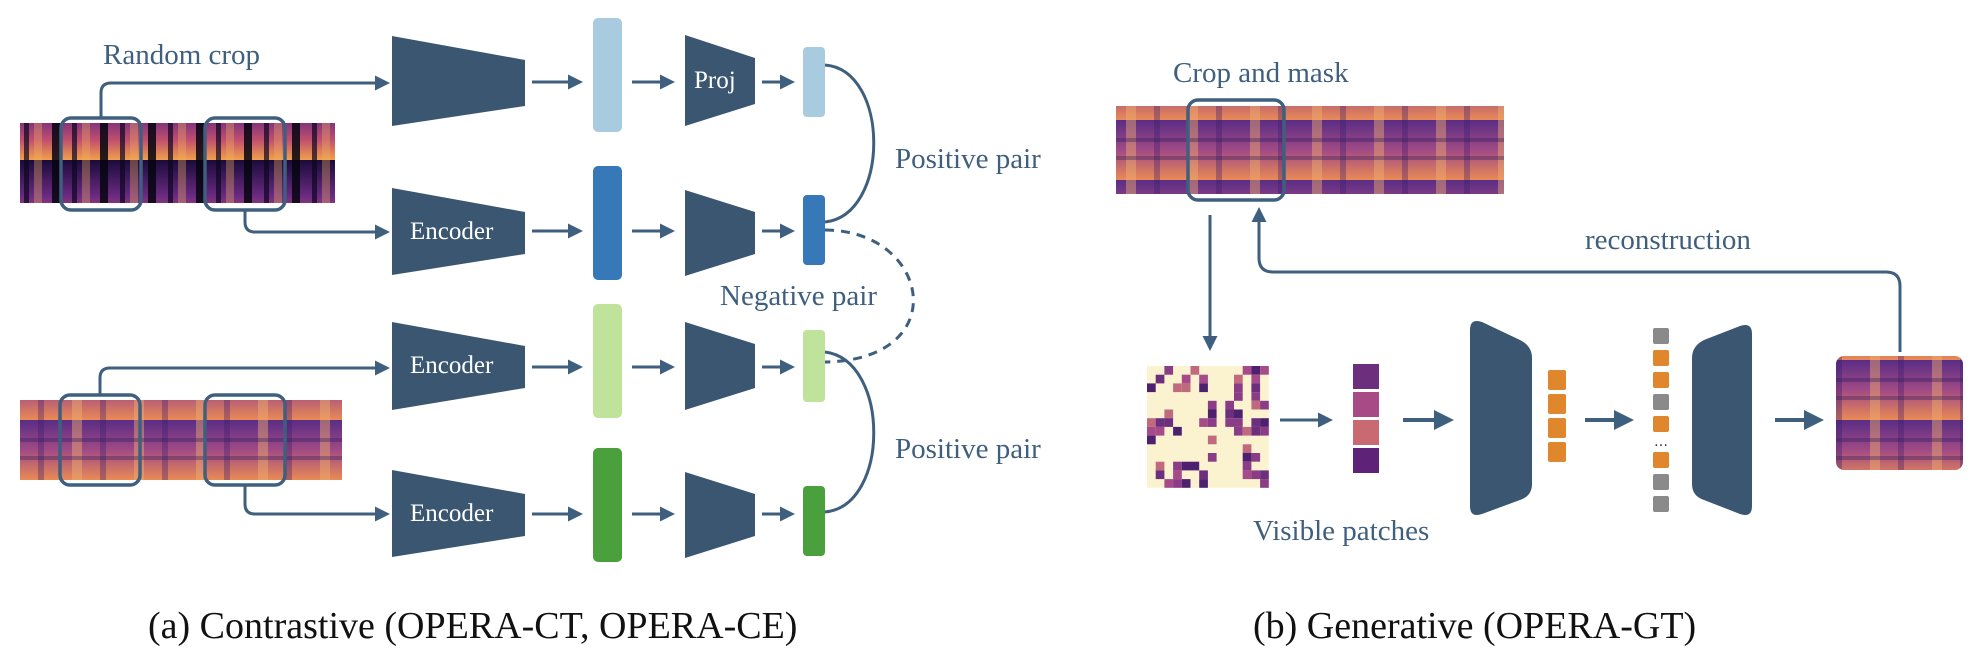 This screenshot has width=1984, height=664. Describe the element at coordinates (177, 164) in the screenshot. I see `spectrogram-a` at that location.